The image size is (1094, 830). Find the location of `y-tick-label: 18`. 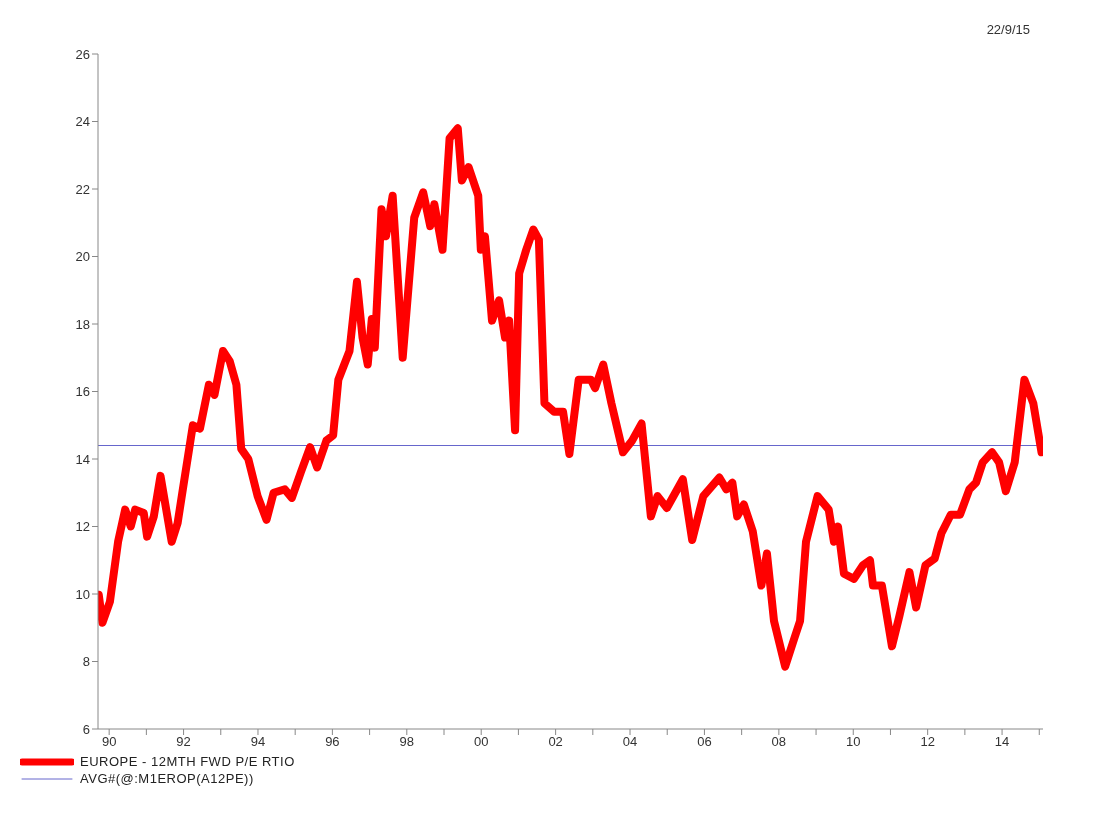

y-tick-label: 18 is located at coordinates (82, 324).